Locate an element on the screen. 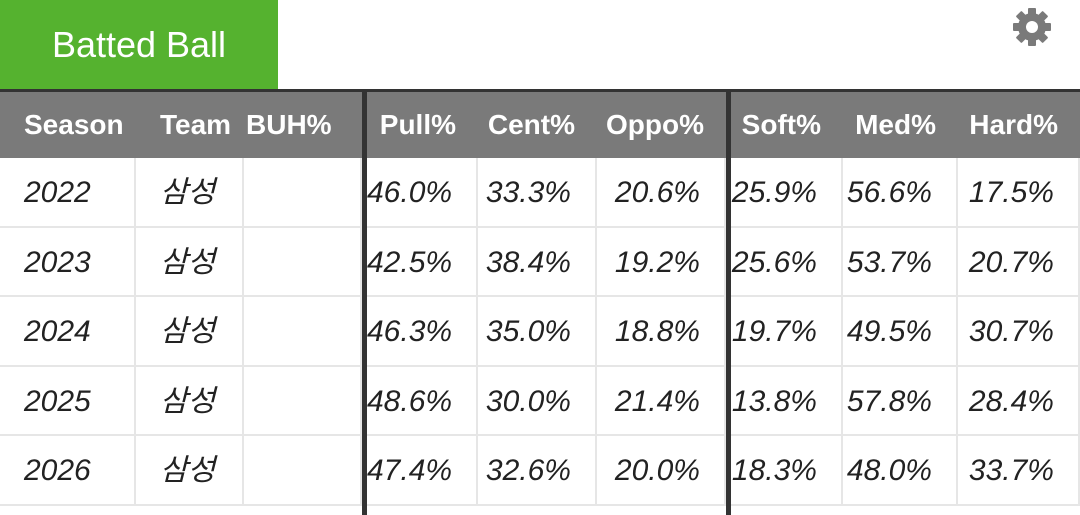 The height and width of the screenshot is (515, 1080). value-cell: 33.3% is located at coordinates (537, 193).